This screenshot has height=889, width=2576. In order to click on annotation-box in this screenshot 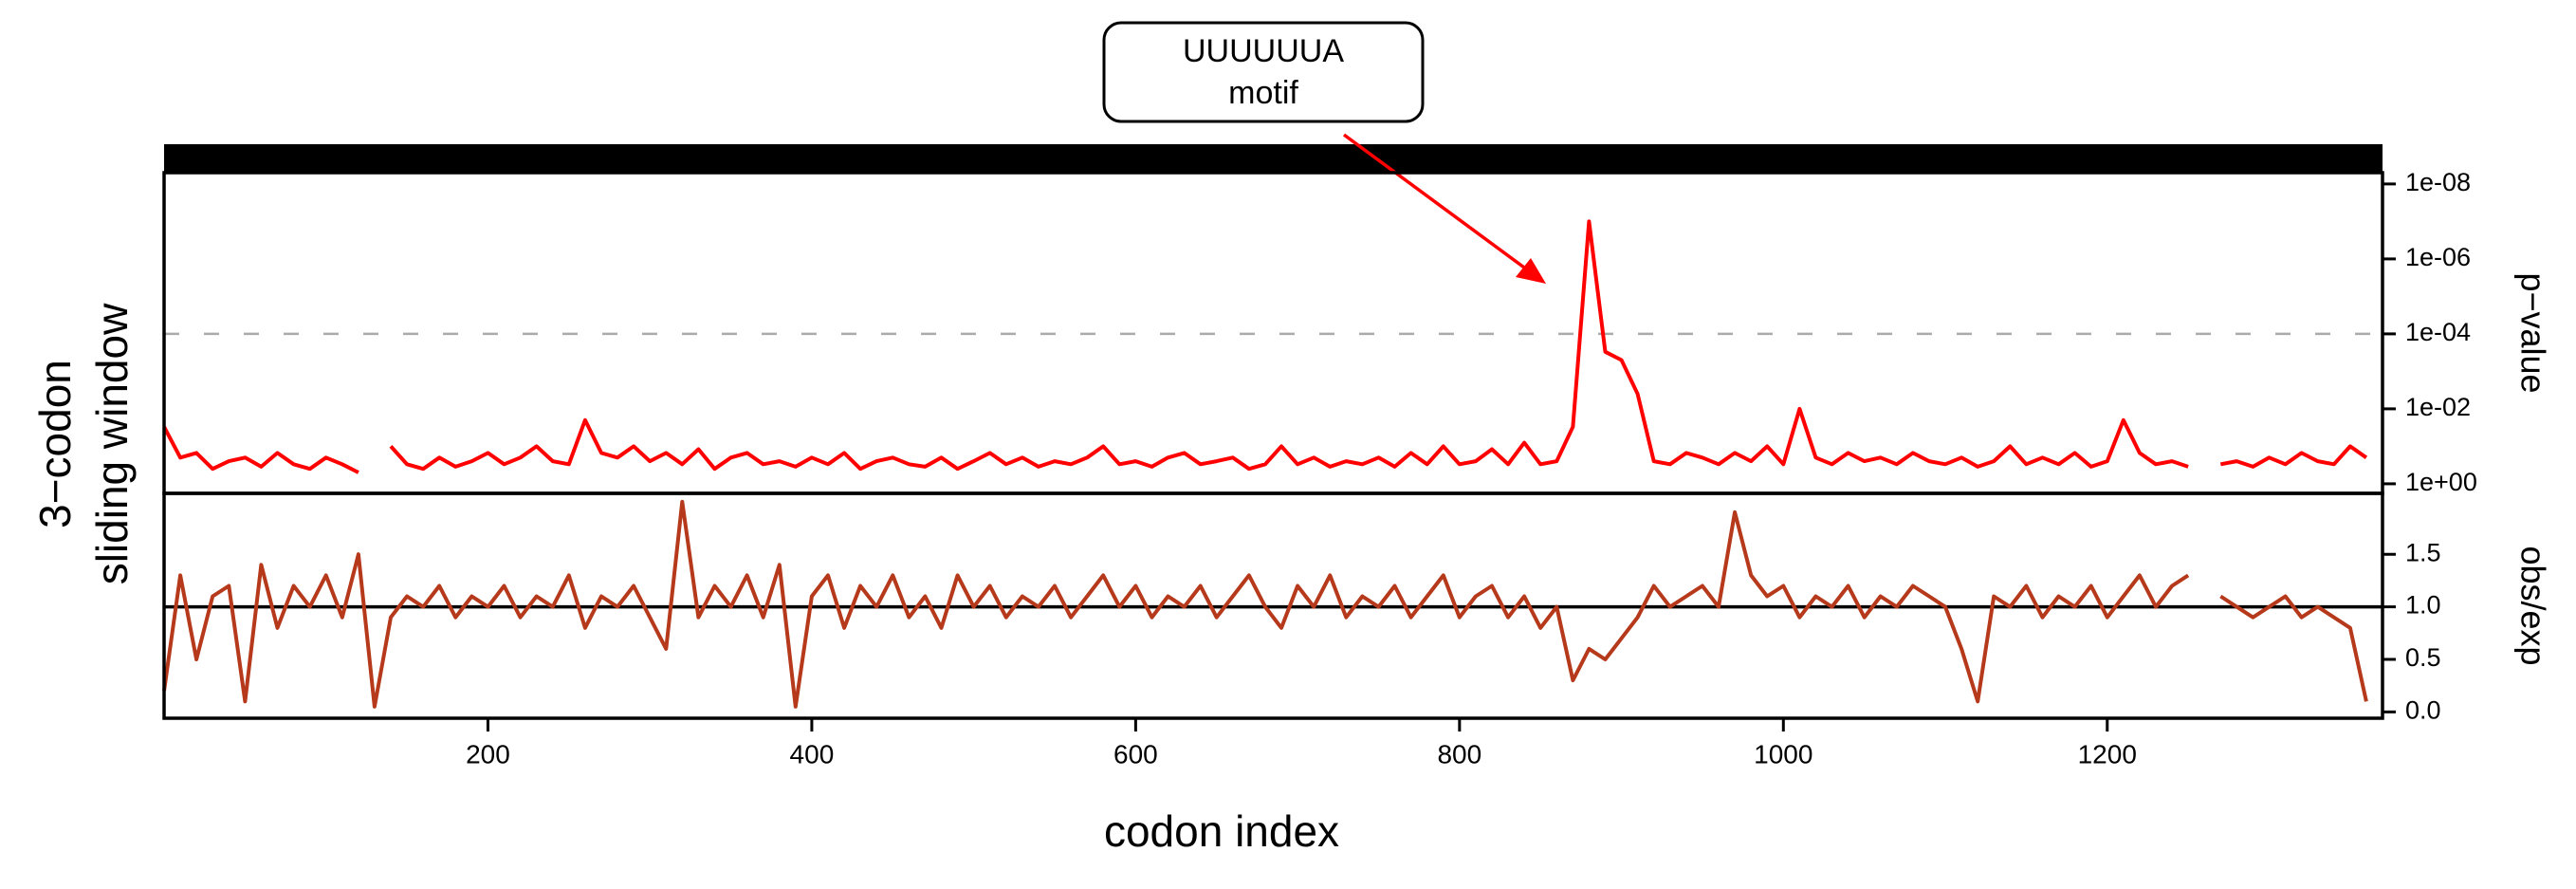, I will do `click(1263, 72)`.